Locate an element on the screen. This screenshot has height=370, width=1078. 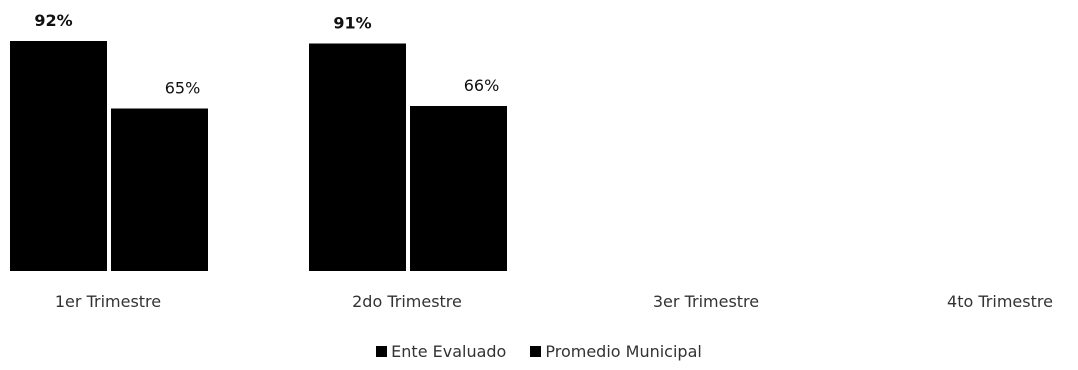
data-label: 92% is located at coordinates (53, 20).